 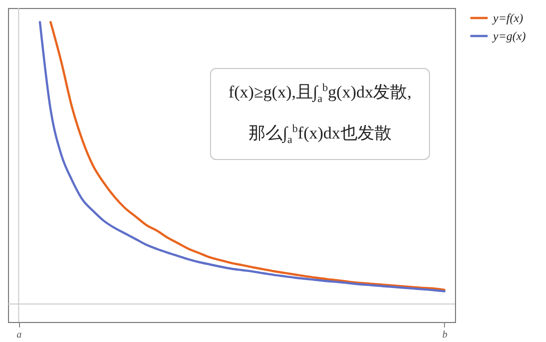 I want to click on legend-label: y=g(x), so click(x=509, y=36).